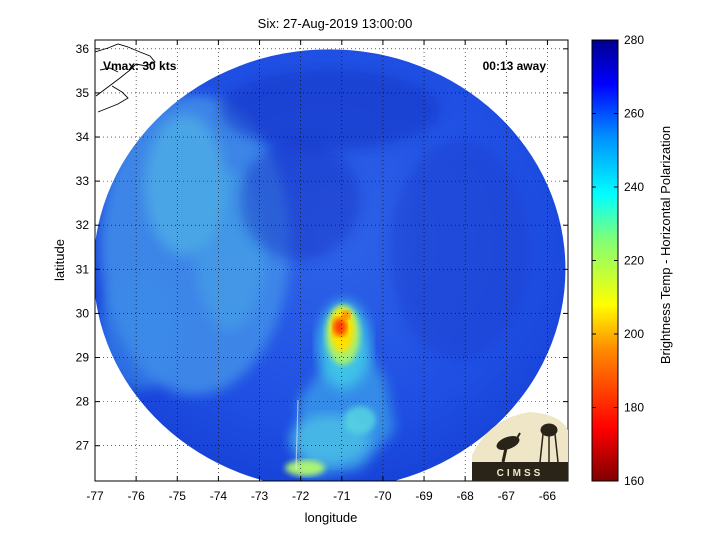 Image resolution: width=720 pixels, height=540 pixels. Describe the element at coordinates (331, 517) in the screenshot. I see `x-axis-label: longitude` at that location.